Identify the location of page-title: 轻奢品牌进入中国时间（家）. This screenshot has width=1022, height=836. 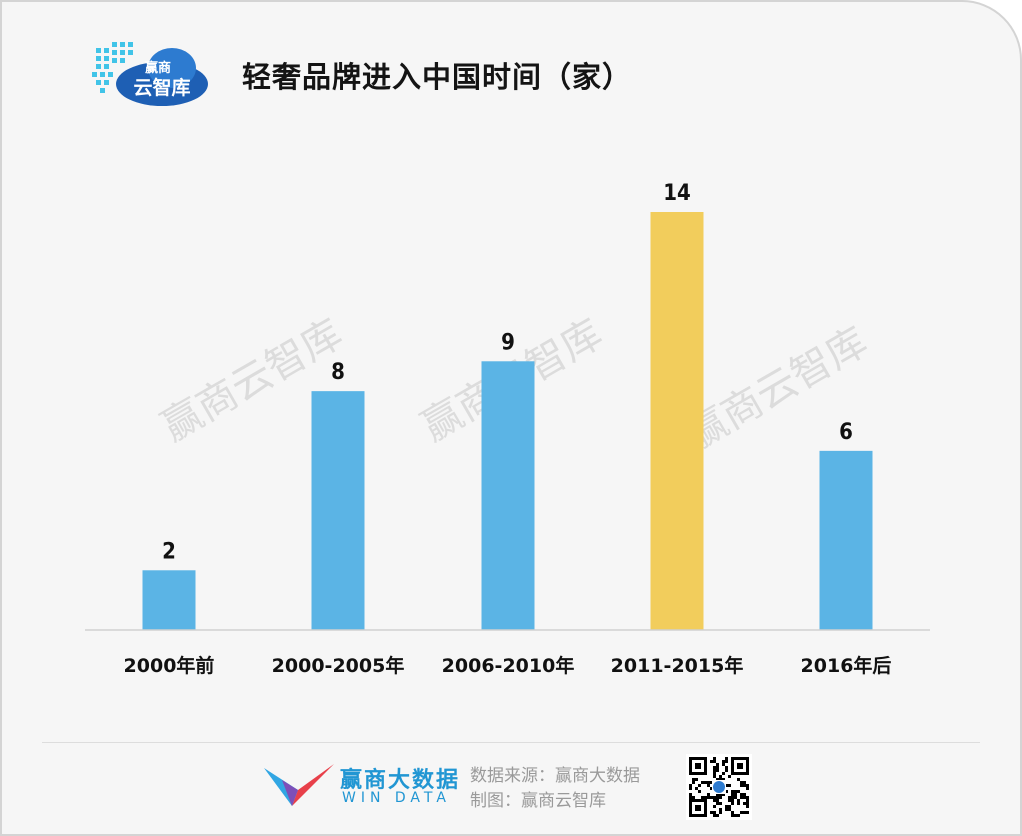
(437, 77).